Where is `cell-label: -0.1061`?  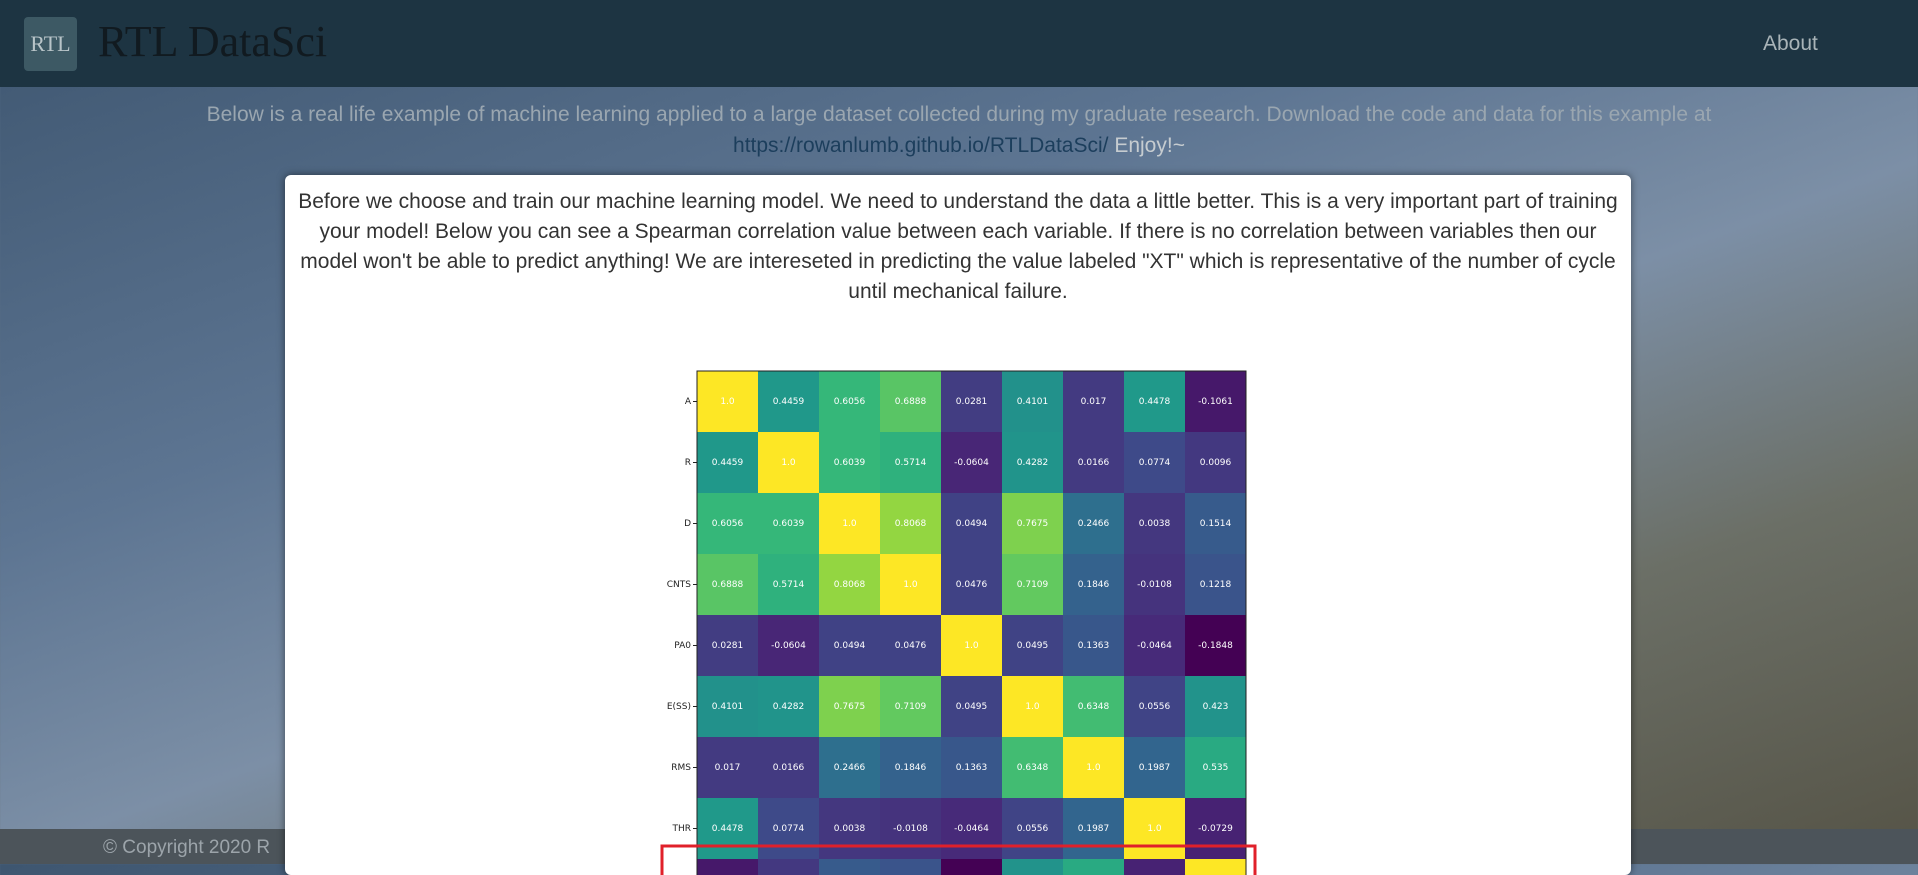 cell-label: -0.1061 is located at coordinates (1215, 402).